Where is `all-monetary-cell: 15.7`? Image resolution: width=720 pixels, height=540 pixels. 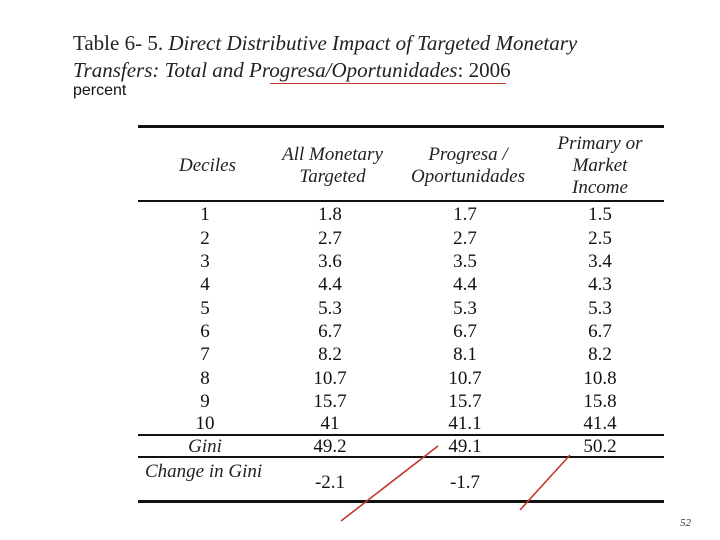 all-monetary-cell: 15.7 is located at coordinates (330, 401).